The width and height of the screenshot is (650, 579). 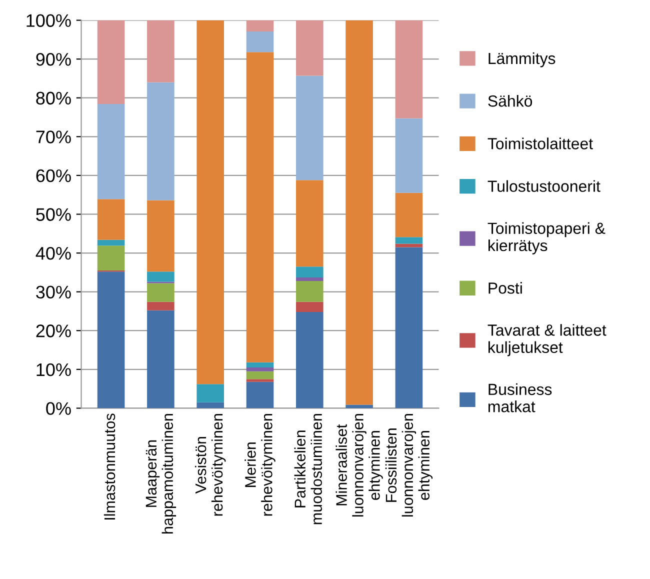 I want to click on y-tick-label: 100%, so click(x=48, y=20).